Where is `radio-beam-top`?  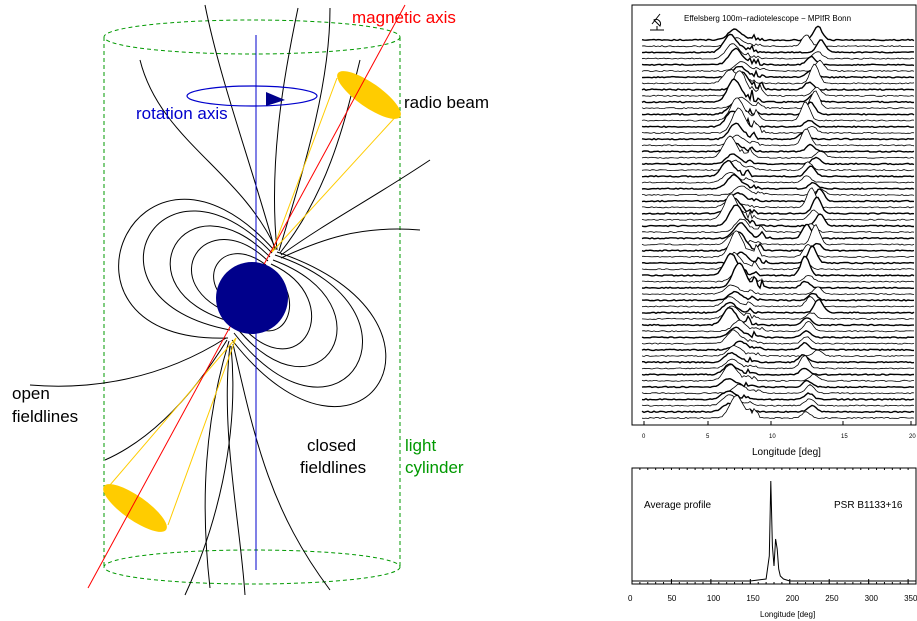
radio-beam-top is located at coordinates (336, 162).